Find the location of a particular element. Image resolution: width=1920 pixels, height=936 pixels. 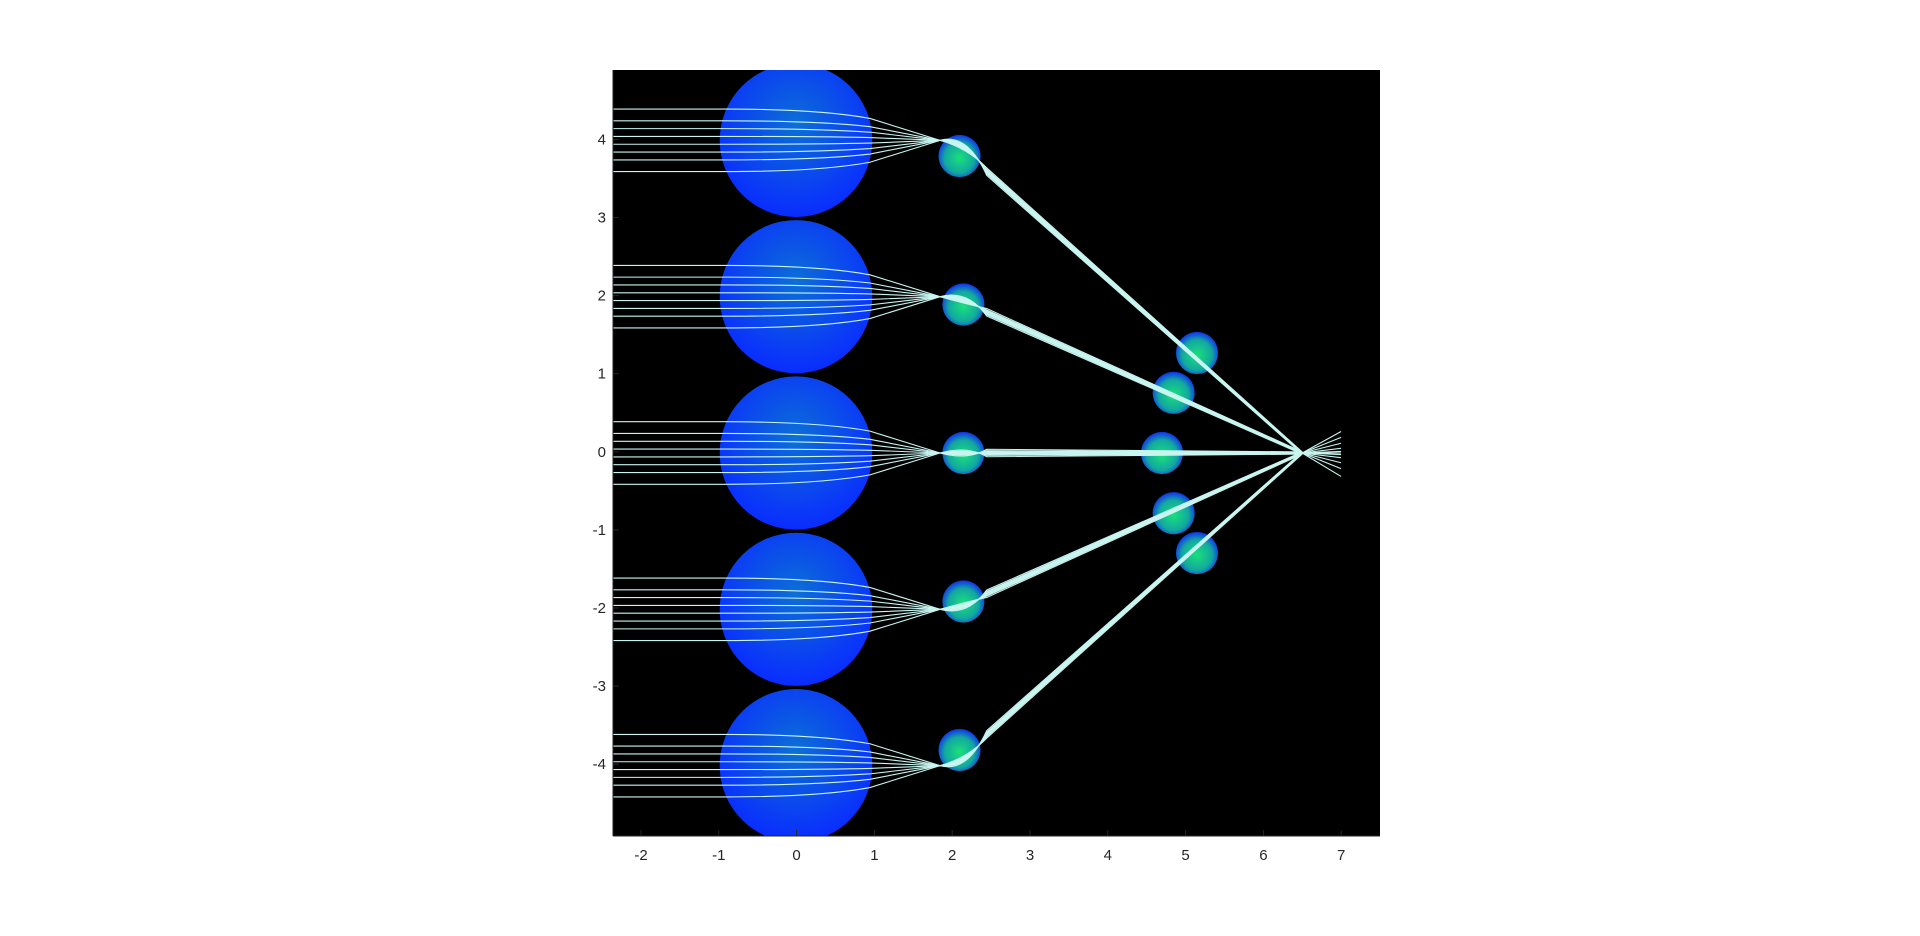

x-tick-label: 4 is located at coordinates (1108, 855).